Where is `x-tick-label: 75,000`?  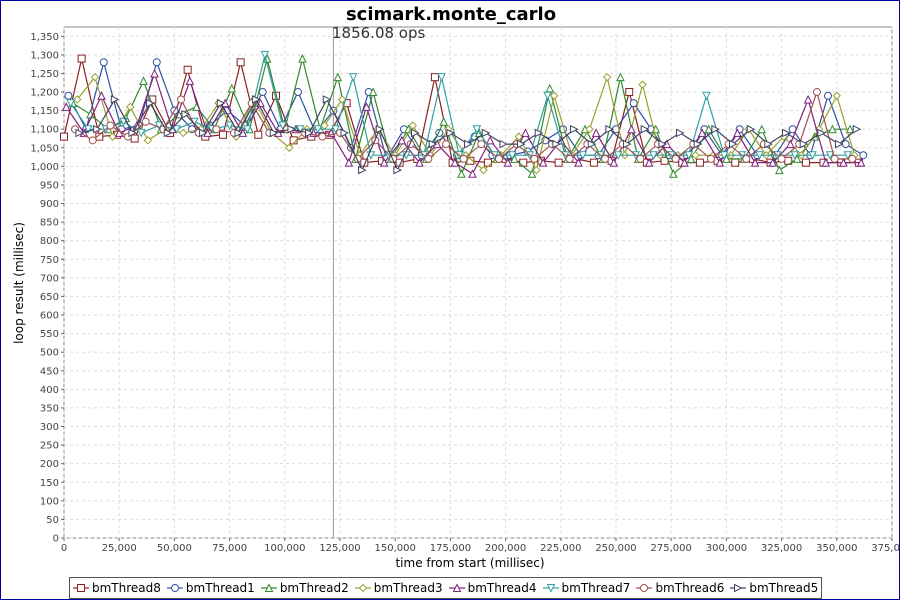 x-tick-label: 75,000 is located at coordinates (229, 548).